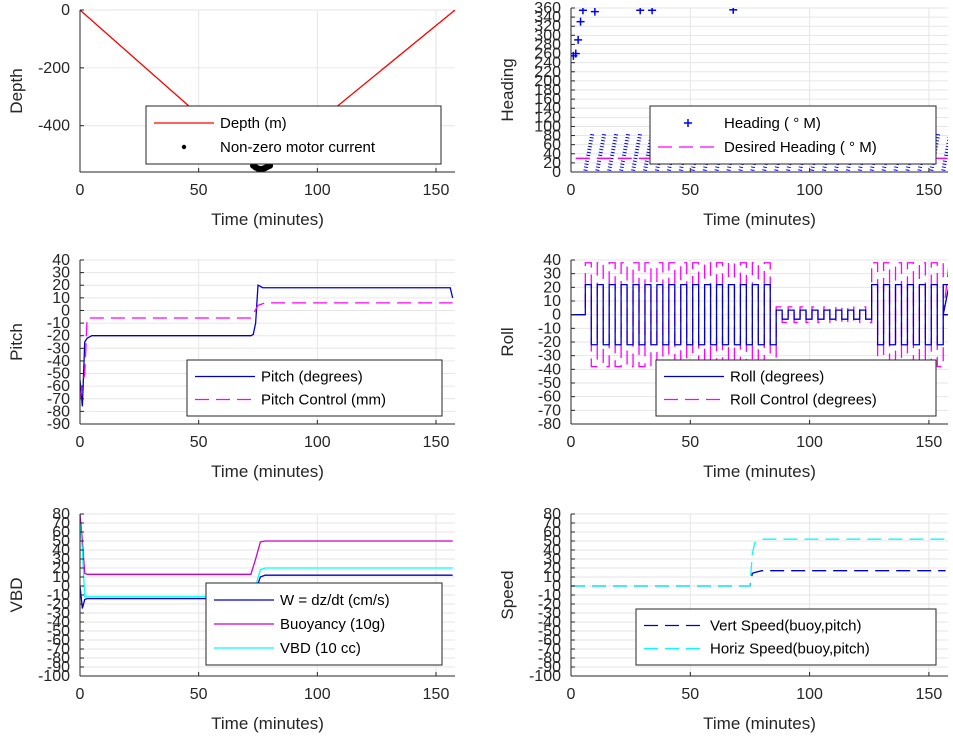 The width and height of the screenshot is (953, 736). Describe the element at coordinates (785, 626) in the screenshot. I see `legend-label: Vert Speed(buoy,pitch)` at that location.